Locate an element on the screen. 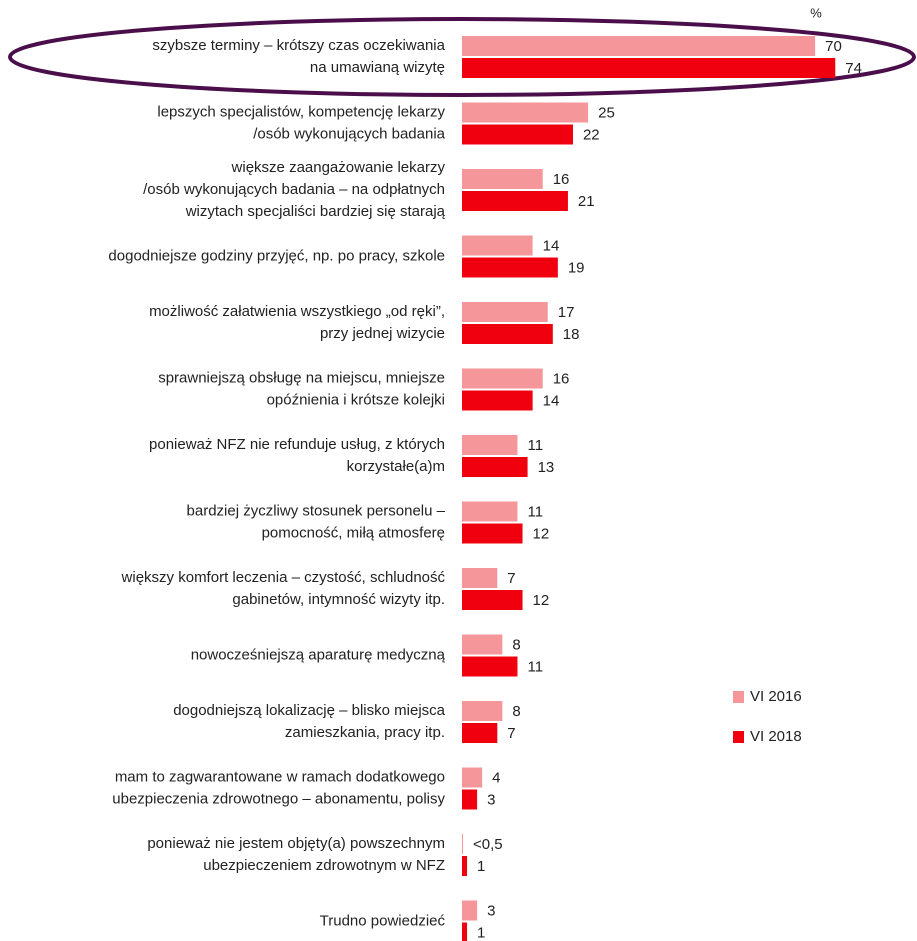  category-label: ubezpieczeniem zdrowotnym w NFZ is located at coordinates (324, 865).